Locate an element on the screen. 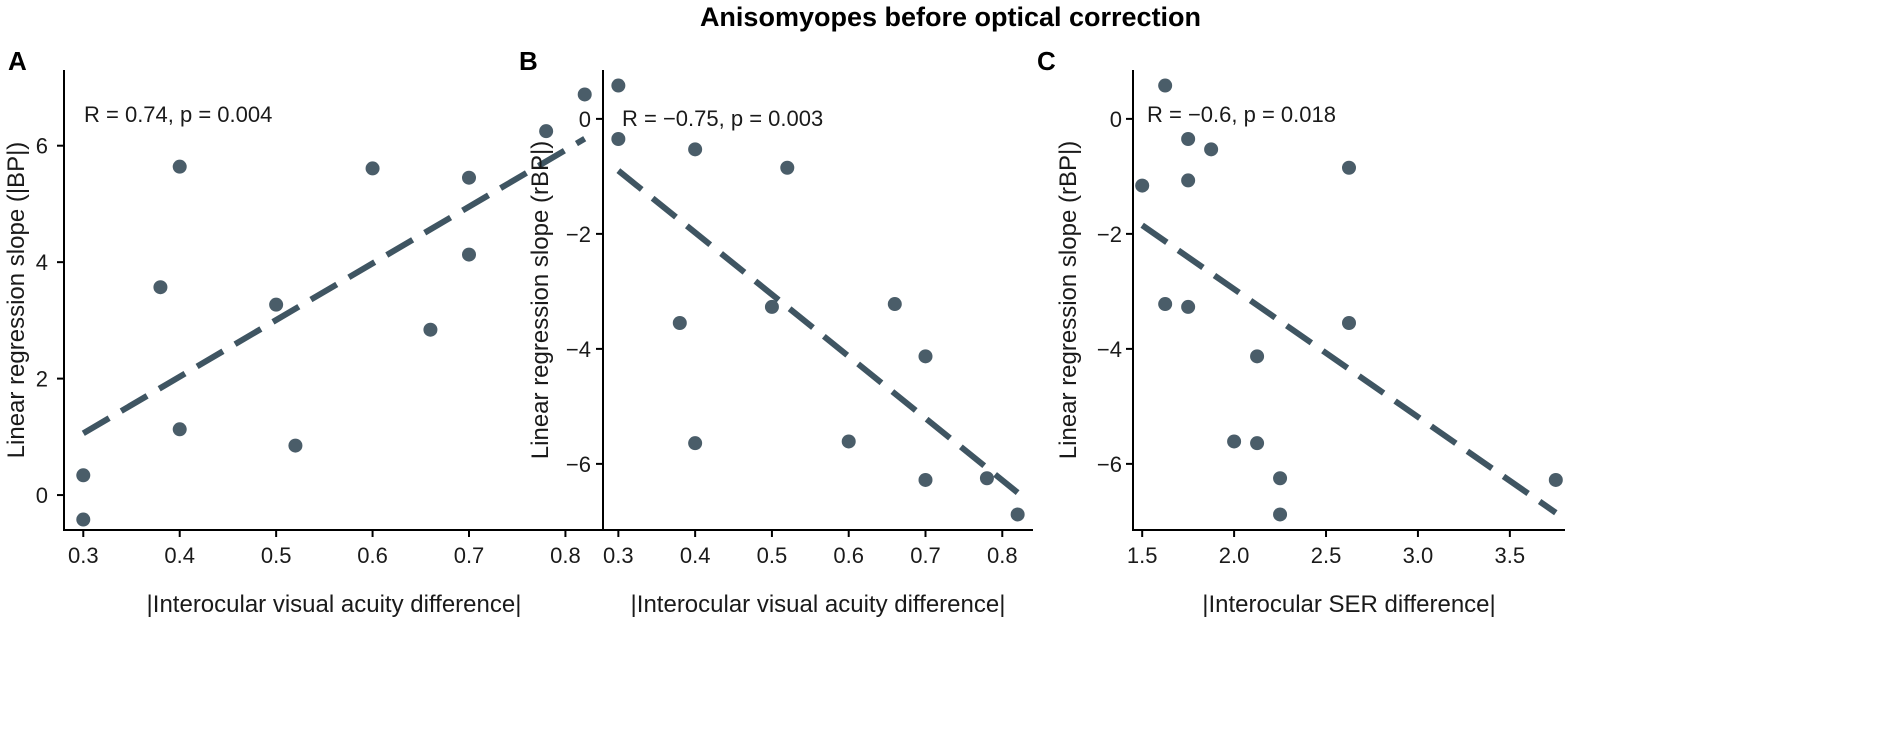 The width and height of the screenshot is (1901, 751). panel-b-fit-line is located at coordinates (818, 331).